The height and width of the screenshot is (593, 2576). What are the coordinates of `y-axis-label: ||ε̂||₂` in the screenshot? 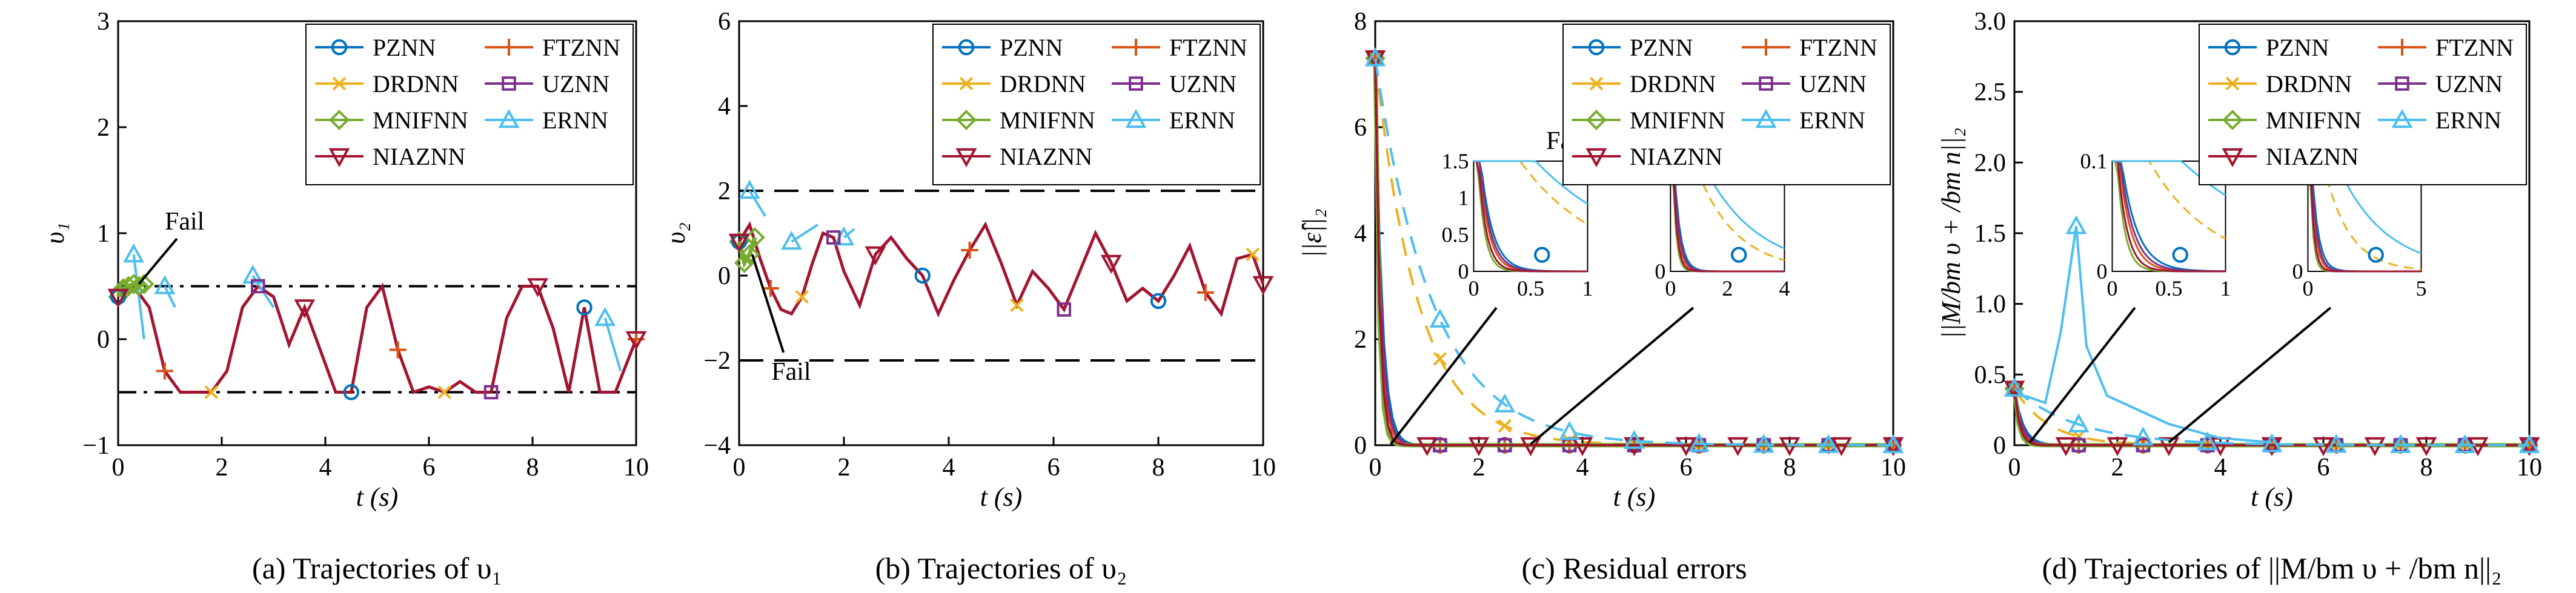 It's located at (1312, 232).